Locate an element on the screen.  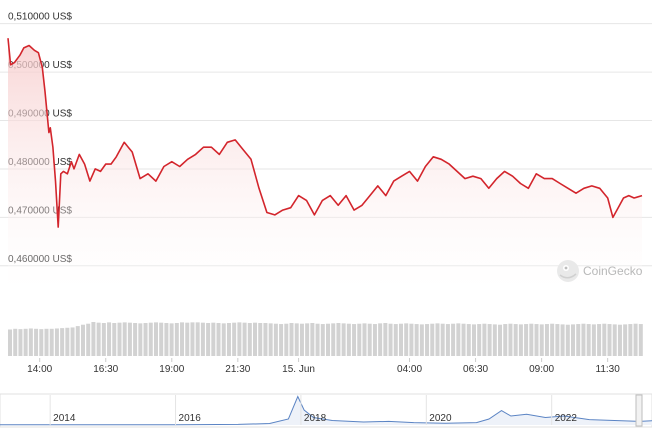
navigator-area-fill is located at coordinates (326, 410).